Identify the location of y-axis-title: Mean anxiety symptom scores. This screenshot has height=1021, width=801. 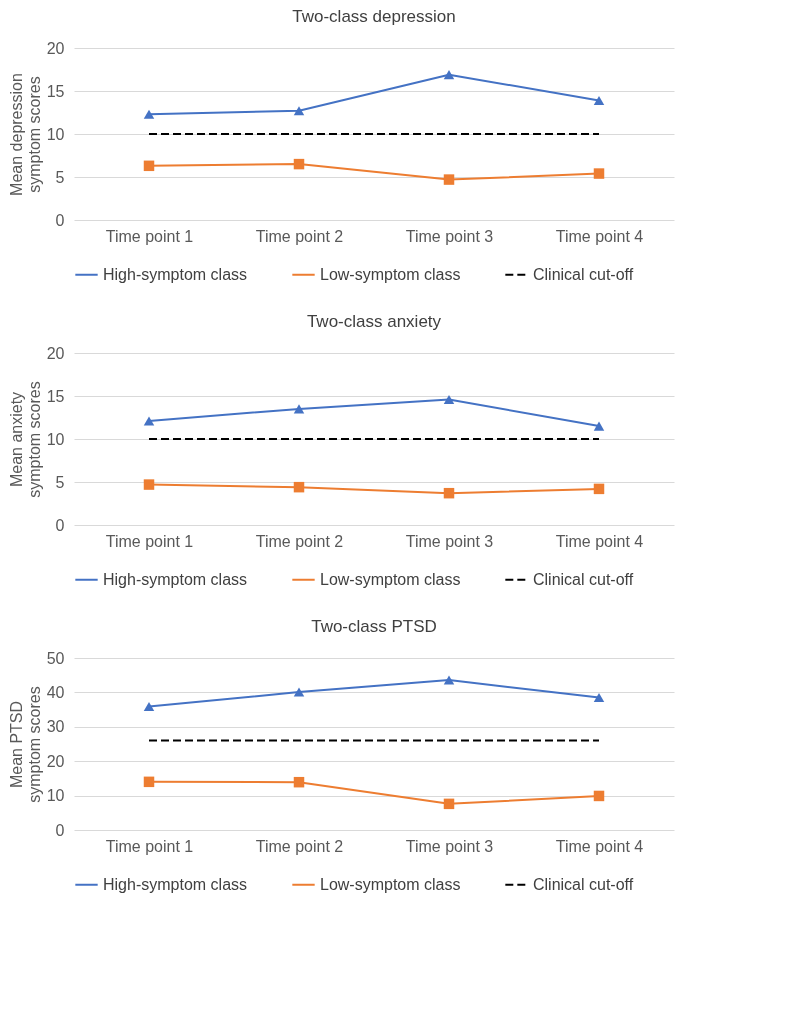
(25, 439).